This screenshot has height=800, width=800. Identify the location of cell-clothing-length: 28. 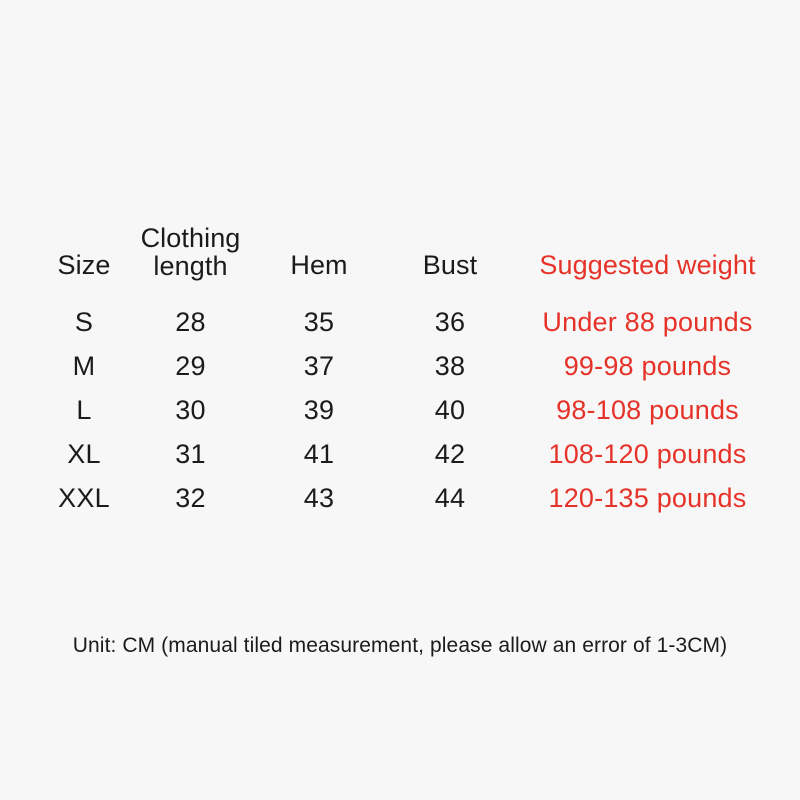
(190, 321).